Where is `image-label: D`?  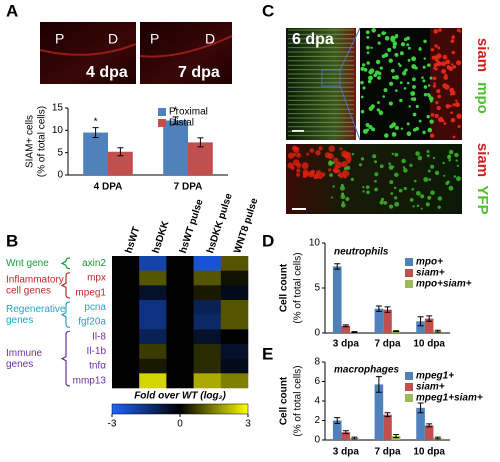 image-label: D is located at coordinates (210, 39).